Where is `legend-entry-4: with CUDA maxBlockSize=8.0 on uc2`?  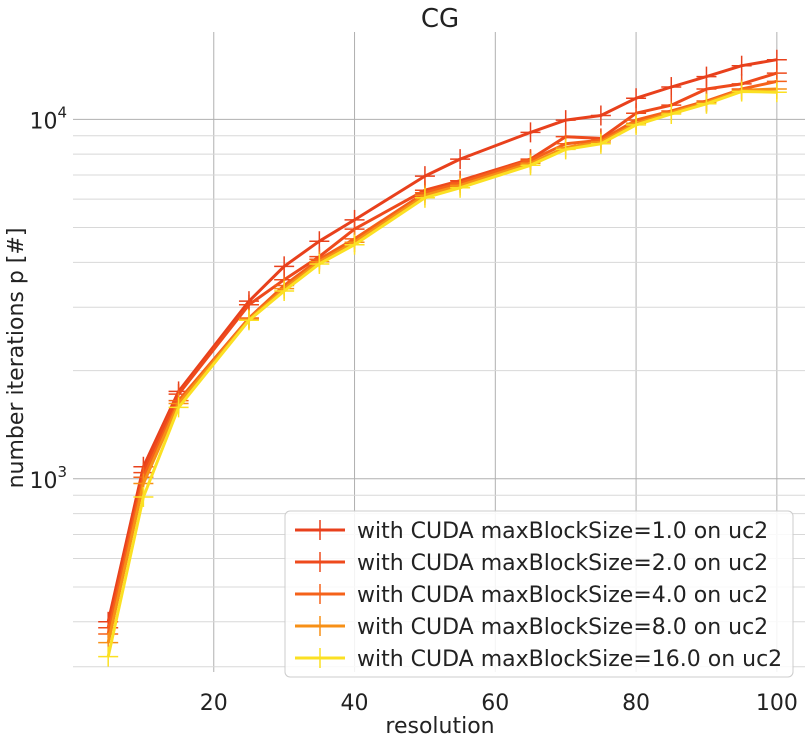 legend-entry-4: with CUDA maxBlockSize=8.0 on uc2 is located at coordinates (531, 627).